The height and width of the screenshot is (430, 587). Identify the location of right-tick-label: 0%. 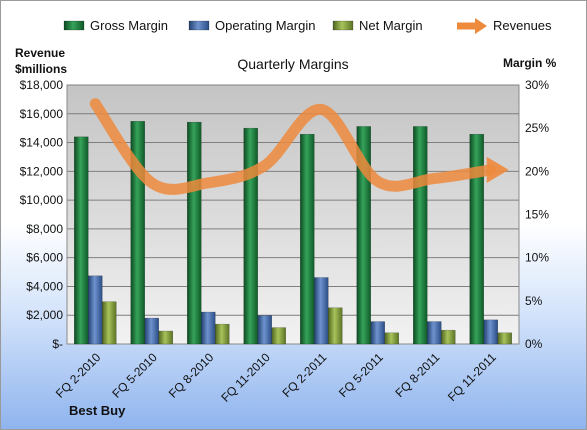
(534, 344).